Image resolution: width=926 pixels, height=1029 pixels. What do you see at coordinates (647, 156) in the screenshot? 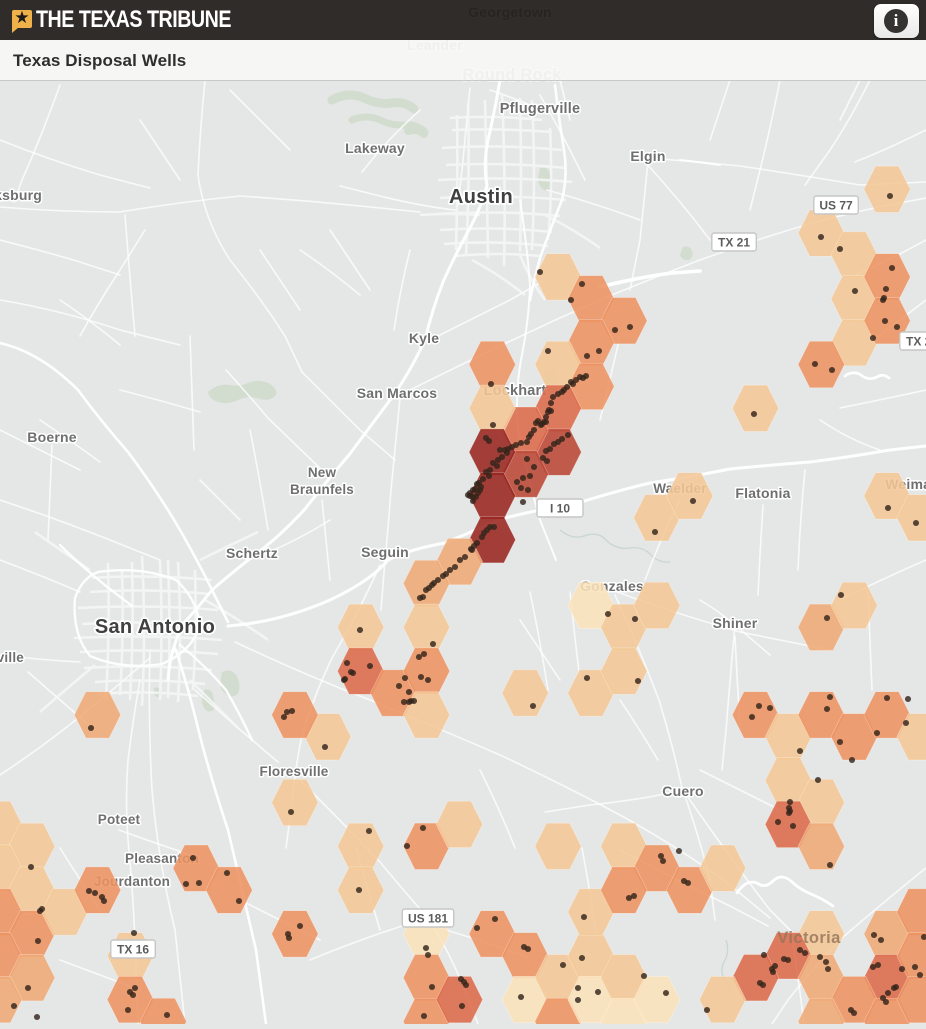
I see `svg-text: Elgin` at bounding box center [647, 156].